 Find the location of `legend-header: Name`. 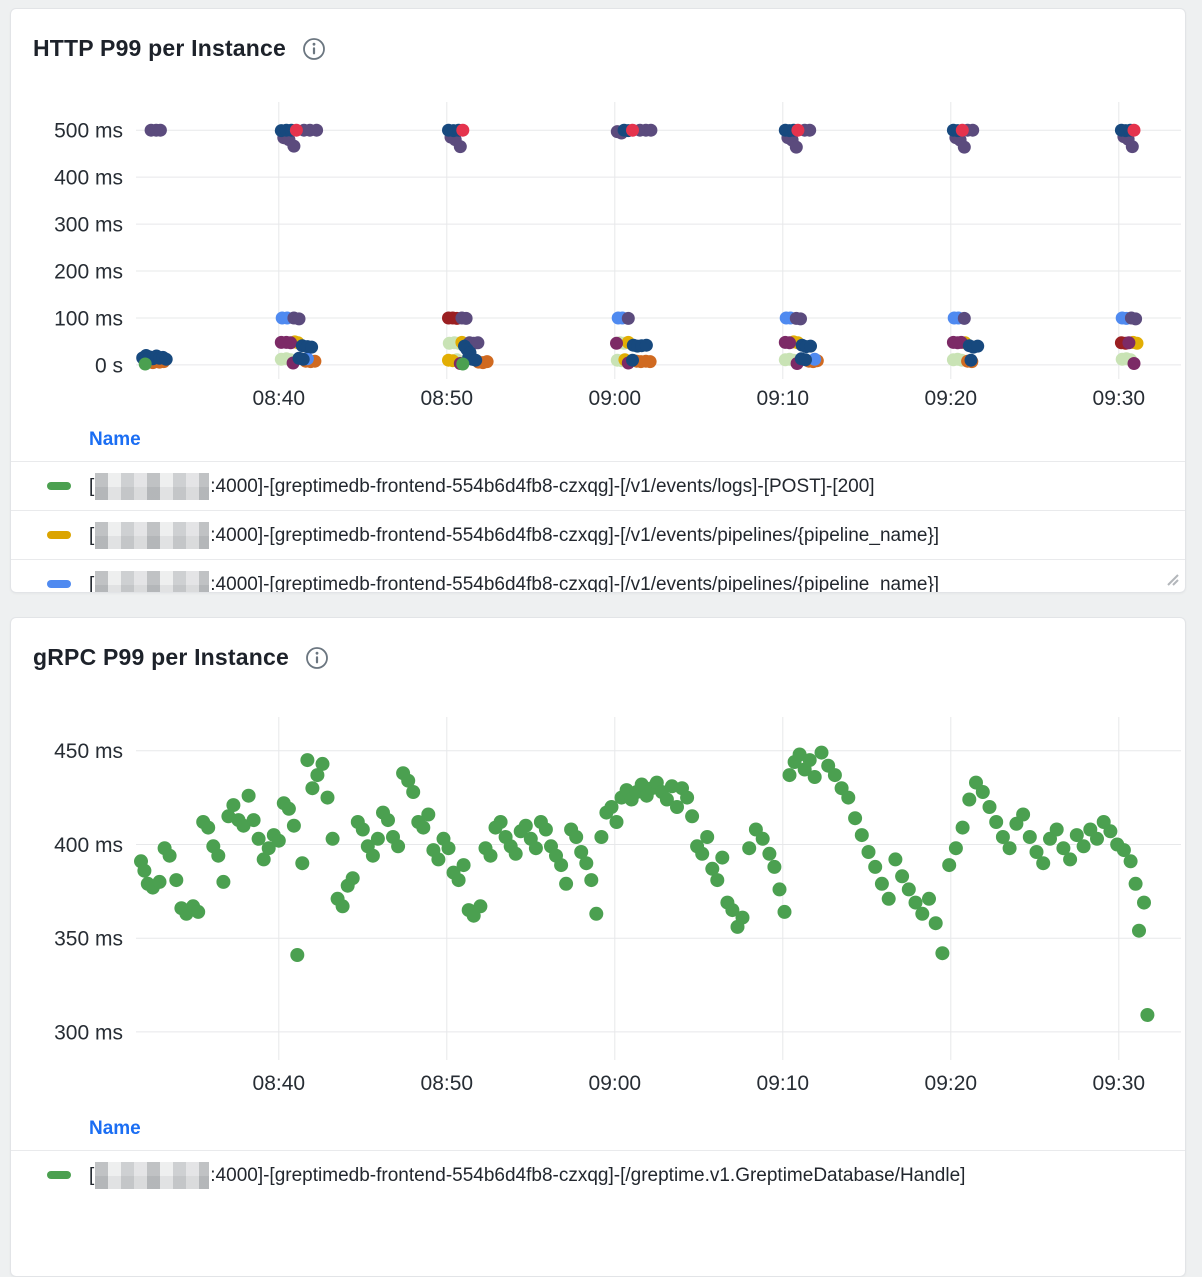

legend-header: Name is located at coordinates (115, 439).